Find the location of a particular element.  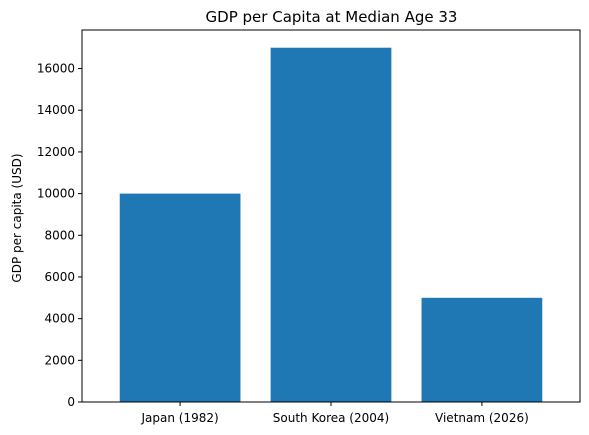

y-tick-label-8: 16000 is located at coordinates (56, 69).